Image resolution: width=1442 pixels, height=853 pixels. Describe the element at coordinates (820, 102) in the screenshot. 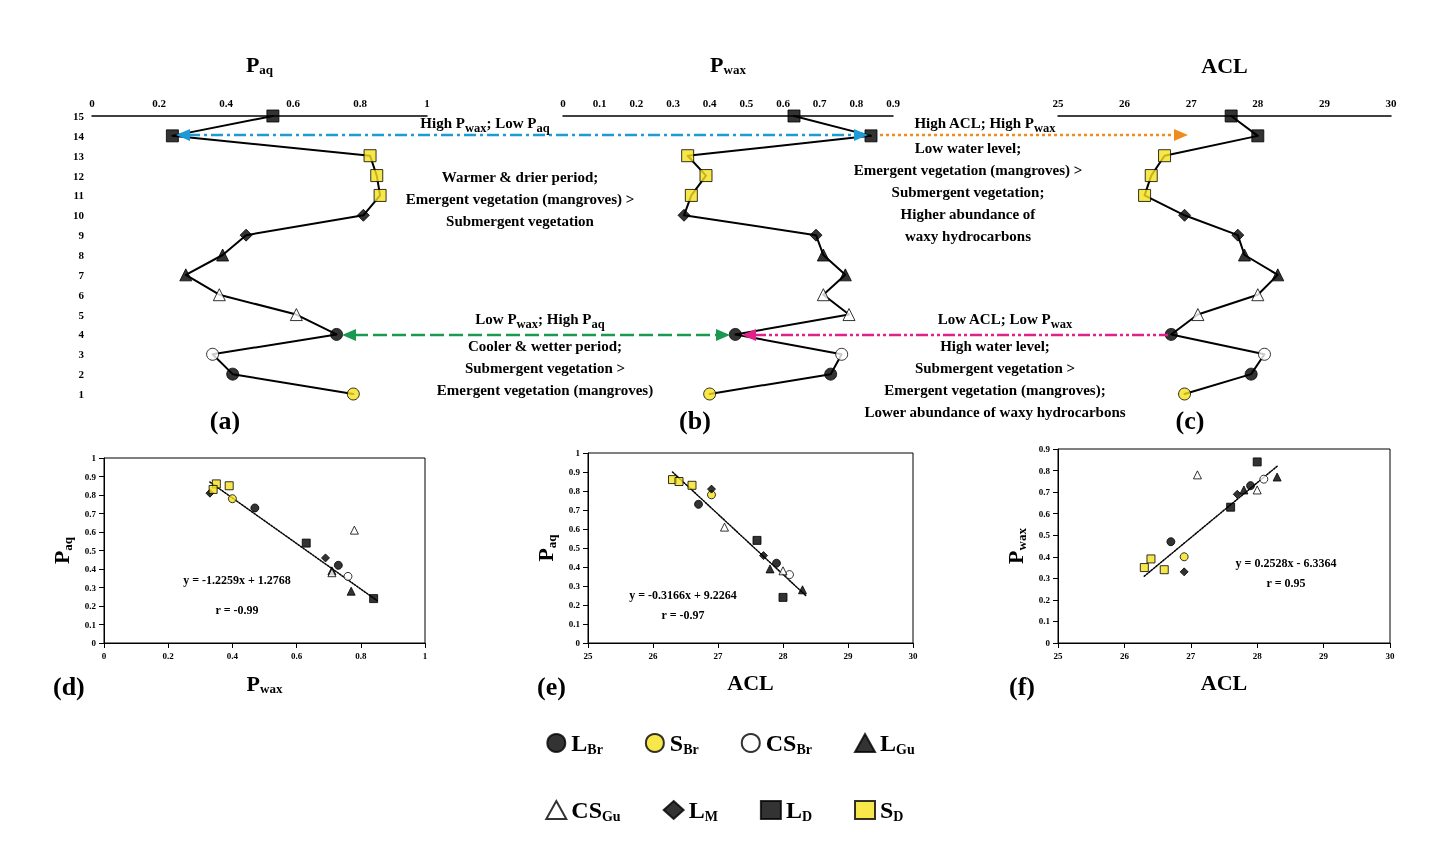

I see `x-tick-label: 0.7` at that location.